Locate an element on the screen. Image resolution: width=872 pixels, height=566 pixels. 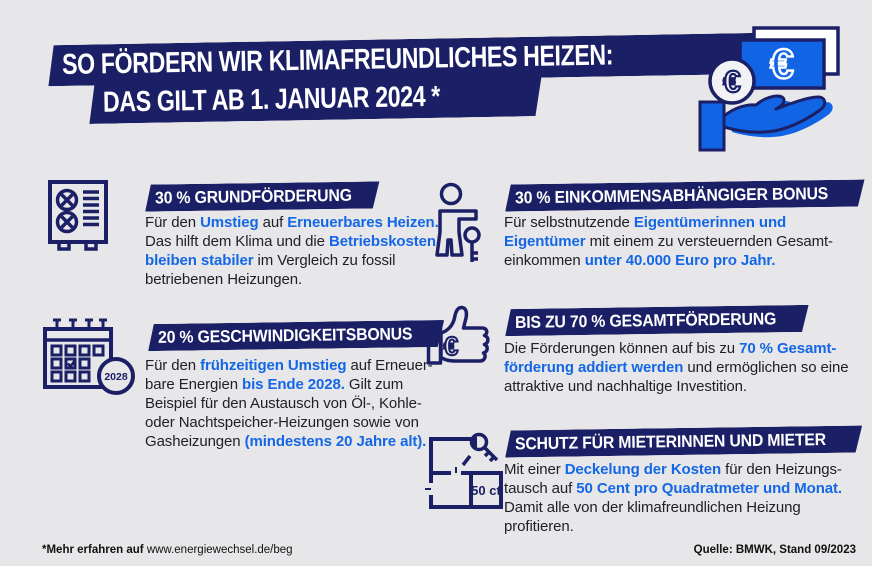
title-line-1-text: SO FÖRDERN WIR KLIMAFREUNDLICHES HEIZEN: is located at coordinates (337, 60).